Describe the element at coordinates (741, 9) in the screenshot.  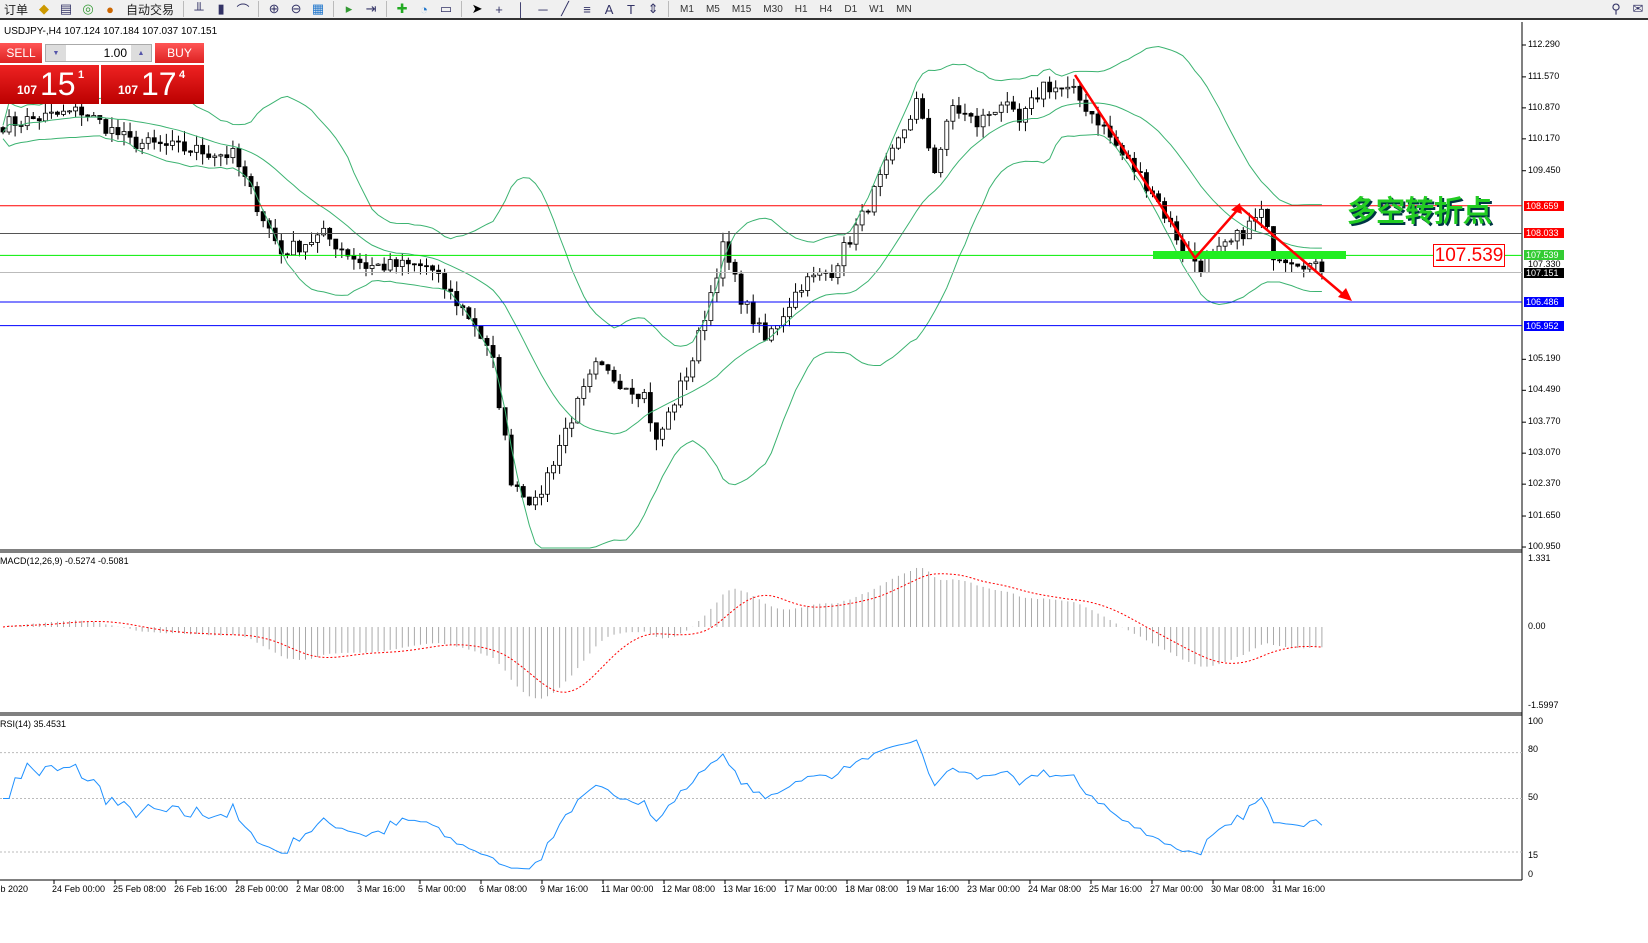
I see `timeframe-m15: M15` at that location.